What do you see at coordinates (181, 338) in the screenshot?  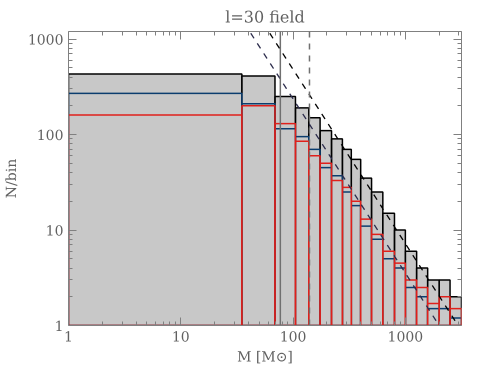 I see `x-tick-label: 10` at bounding box center [181, 338].